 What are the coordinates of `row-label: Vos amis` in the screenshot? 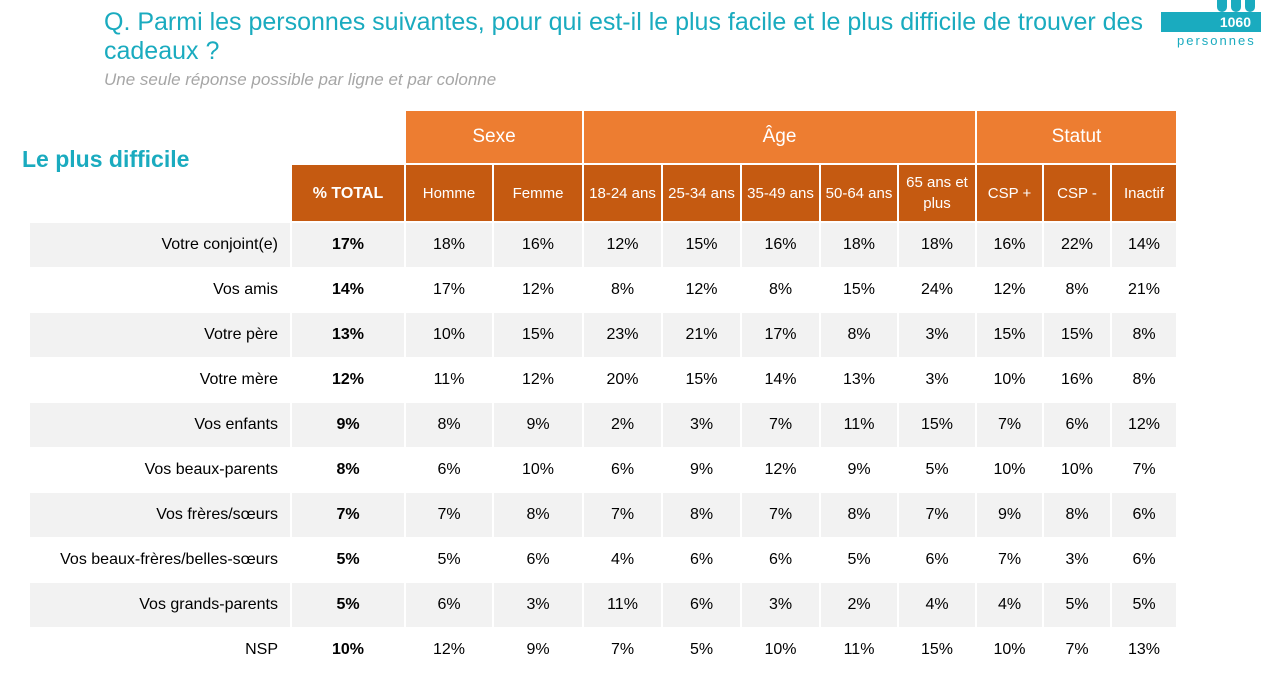 It's located at (160, 290).